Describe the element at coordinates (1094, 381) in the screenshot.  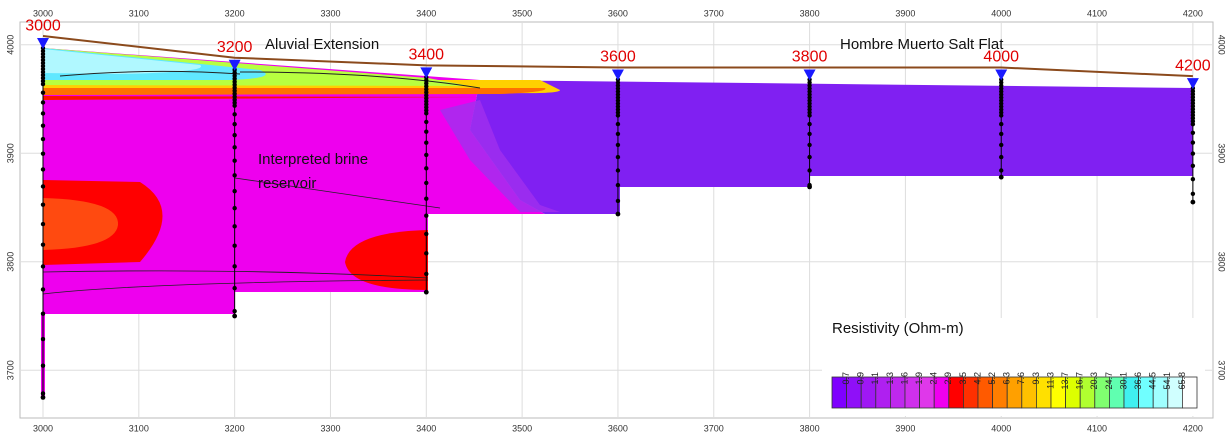
I see `colorbar-label: 20.3` at that location.